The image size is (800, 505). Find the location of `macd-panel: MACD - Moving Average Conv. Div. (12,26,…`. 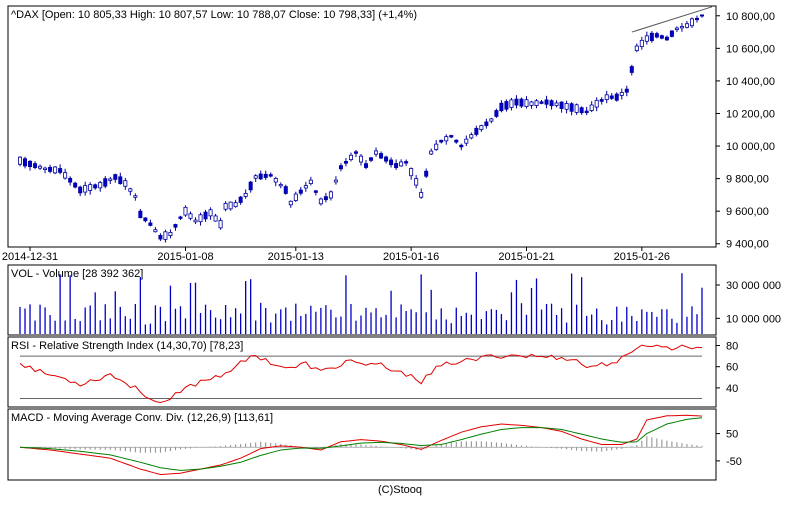

macd-panel: MACD - Moving Average Conv. Div. (12,26,… is located at coordinates (374, 444).